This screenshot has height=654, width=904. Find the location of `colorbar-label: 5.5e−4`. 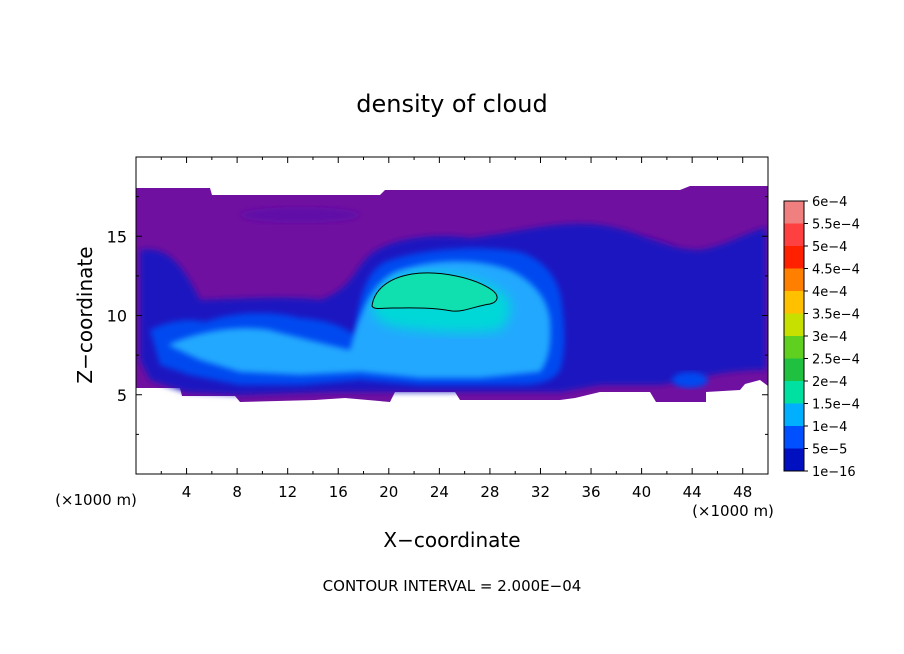

colorbar-label: 5.5e−4 is located at coordinates (836, 225).